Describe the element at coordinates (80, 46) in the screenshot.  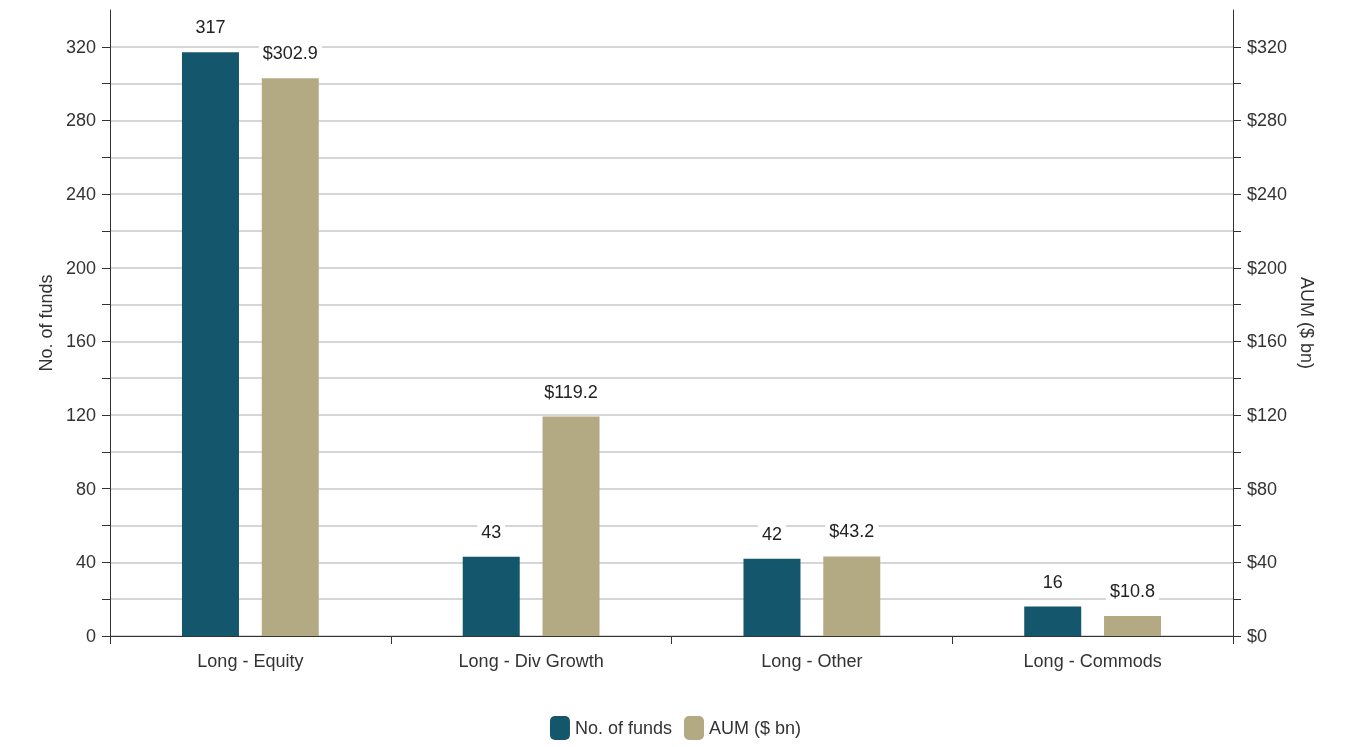
I see `y-tick-label: 320` at that location.